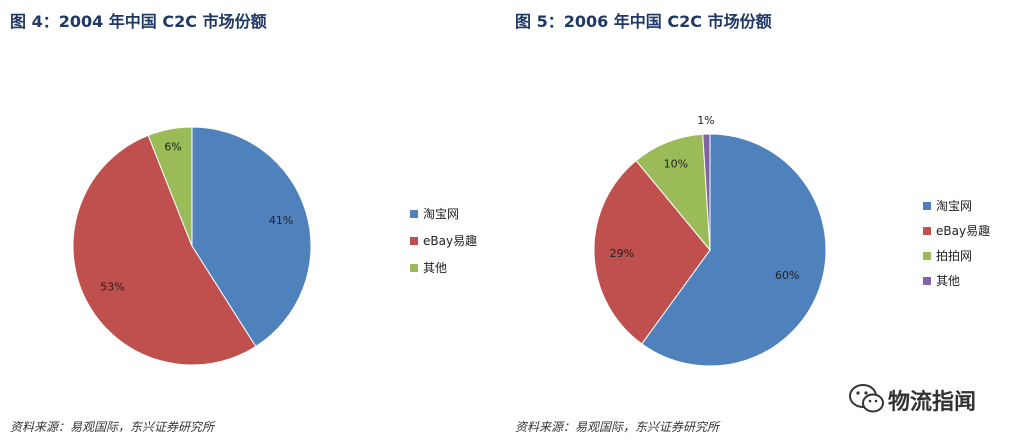 This screenshot has width=1031, height=446. I want to click on wechat-icon, so click(866, 398).